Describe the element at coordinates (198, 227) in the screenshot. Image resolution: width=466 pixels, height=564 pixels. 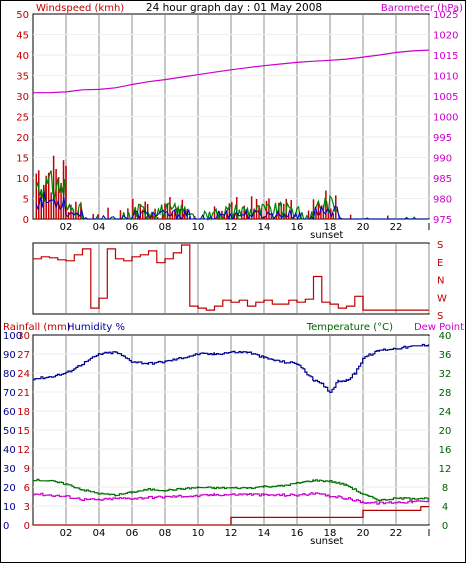
I see `hour-tick-top: 10` at that location.